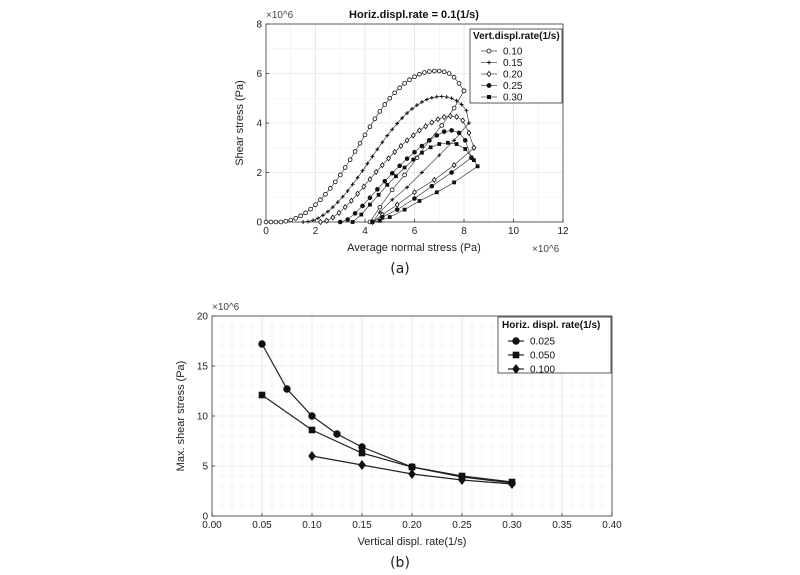 The image size is (800, 575). I want to click on y-tick-label: 15, so click(203, 367).